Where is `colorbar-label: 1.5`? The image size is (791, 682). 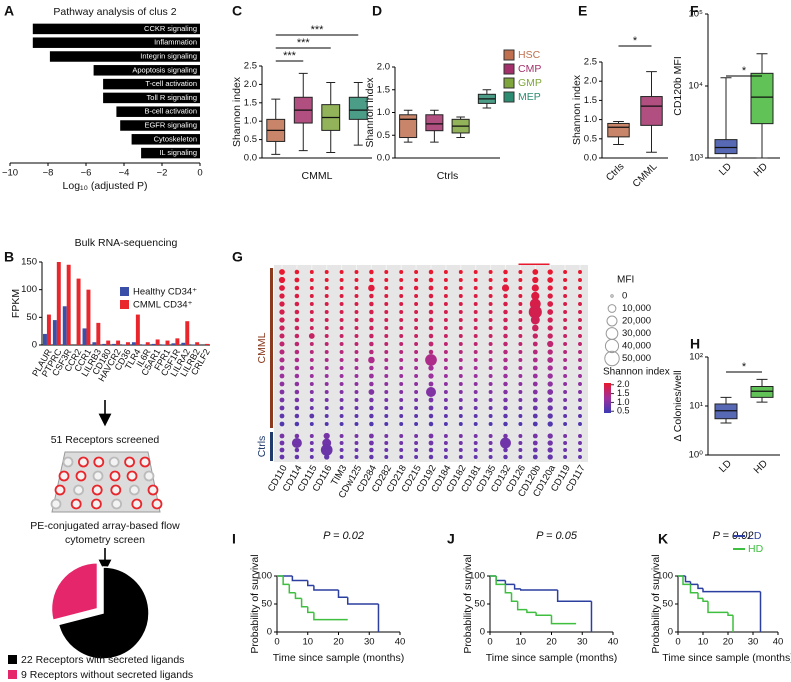 colorbar-label: 1.5 is located at coordinates (623, 393).